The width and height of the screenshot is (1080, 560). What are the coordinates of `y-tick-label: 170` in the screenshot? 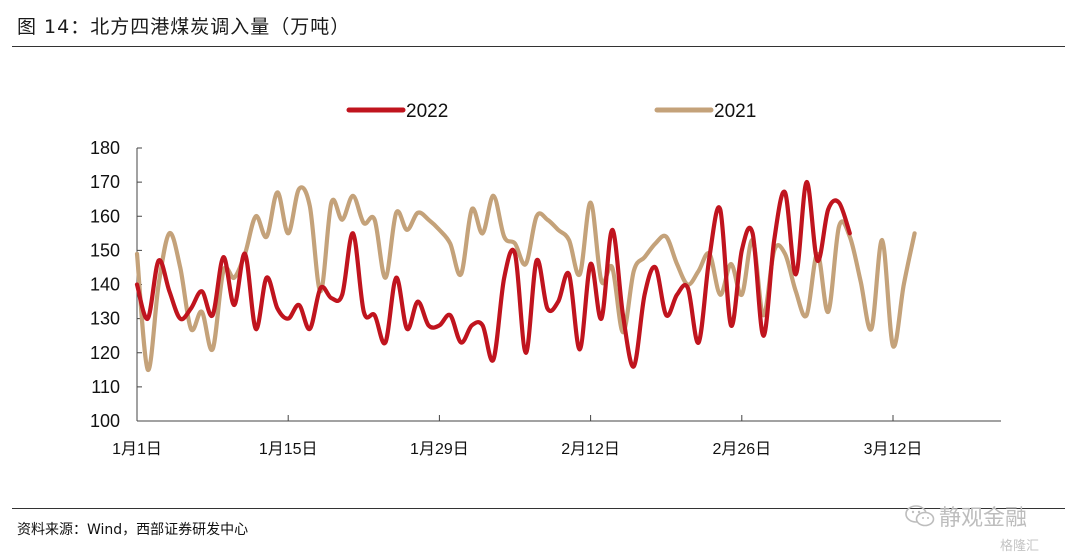 It's located at (105, 182).